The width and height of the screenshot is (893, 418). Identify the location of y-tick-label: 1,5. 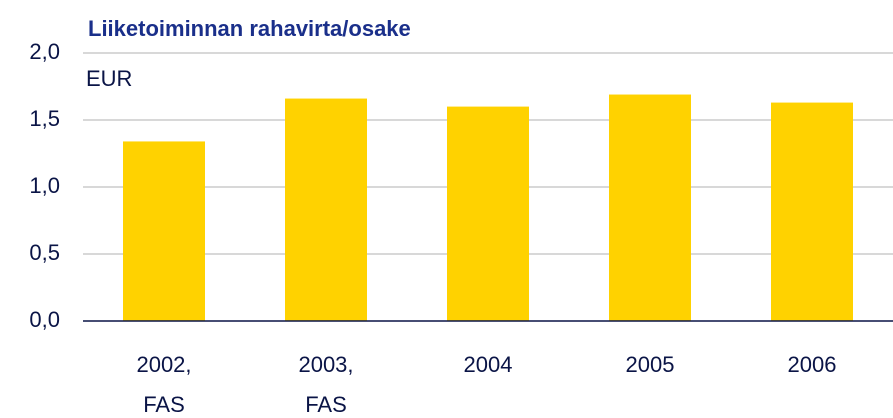
(44, 118).